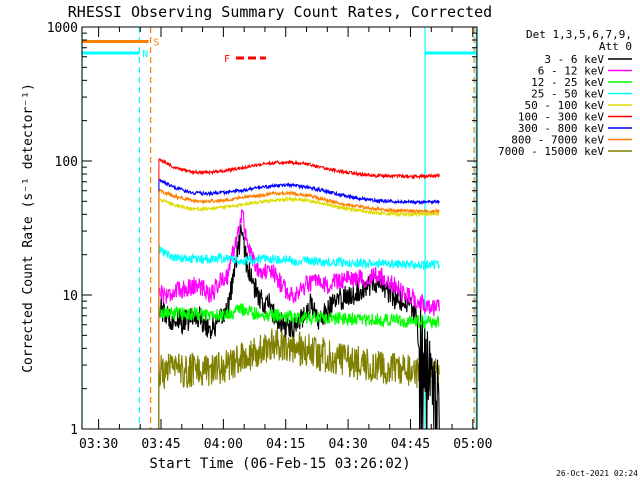  Describe the element at coordinates (223, 444) in the screenshot. I see `x-tick-label: 04:00` at that location.